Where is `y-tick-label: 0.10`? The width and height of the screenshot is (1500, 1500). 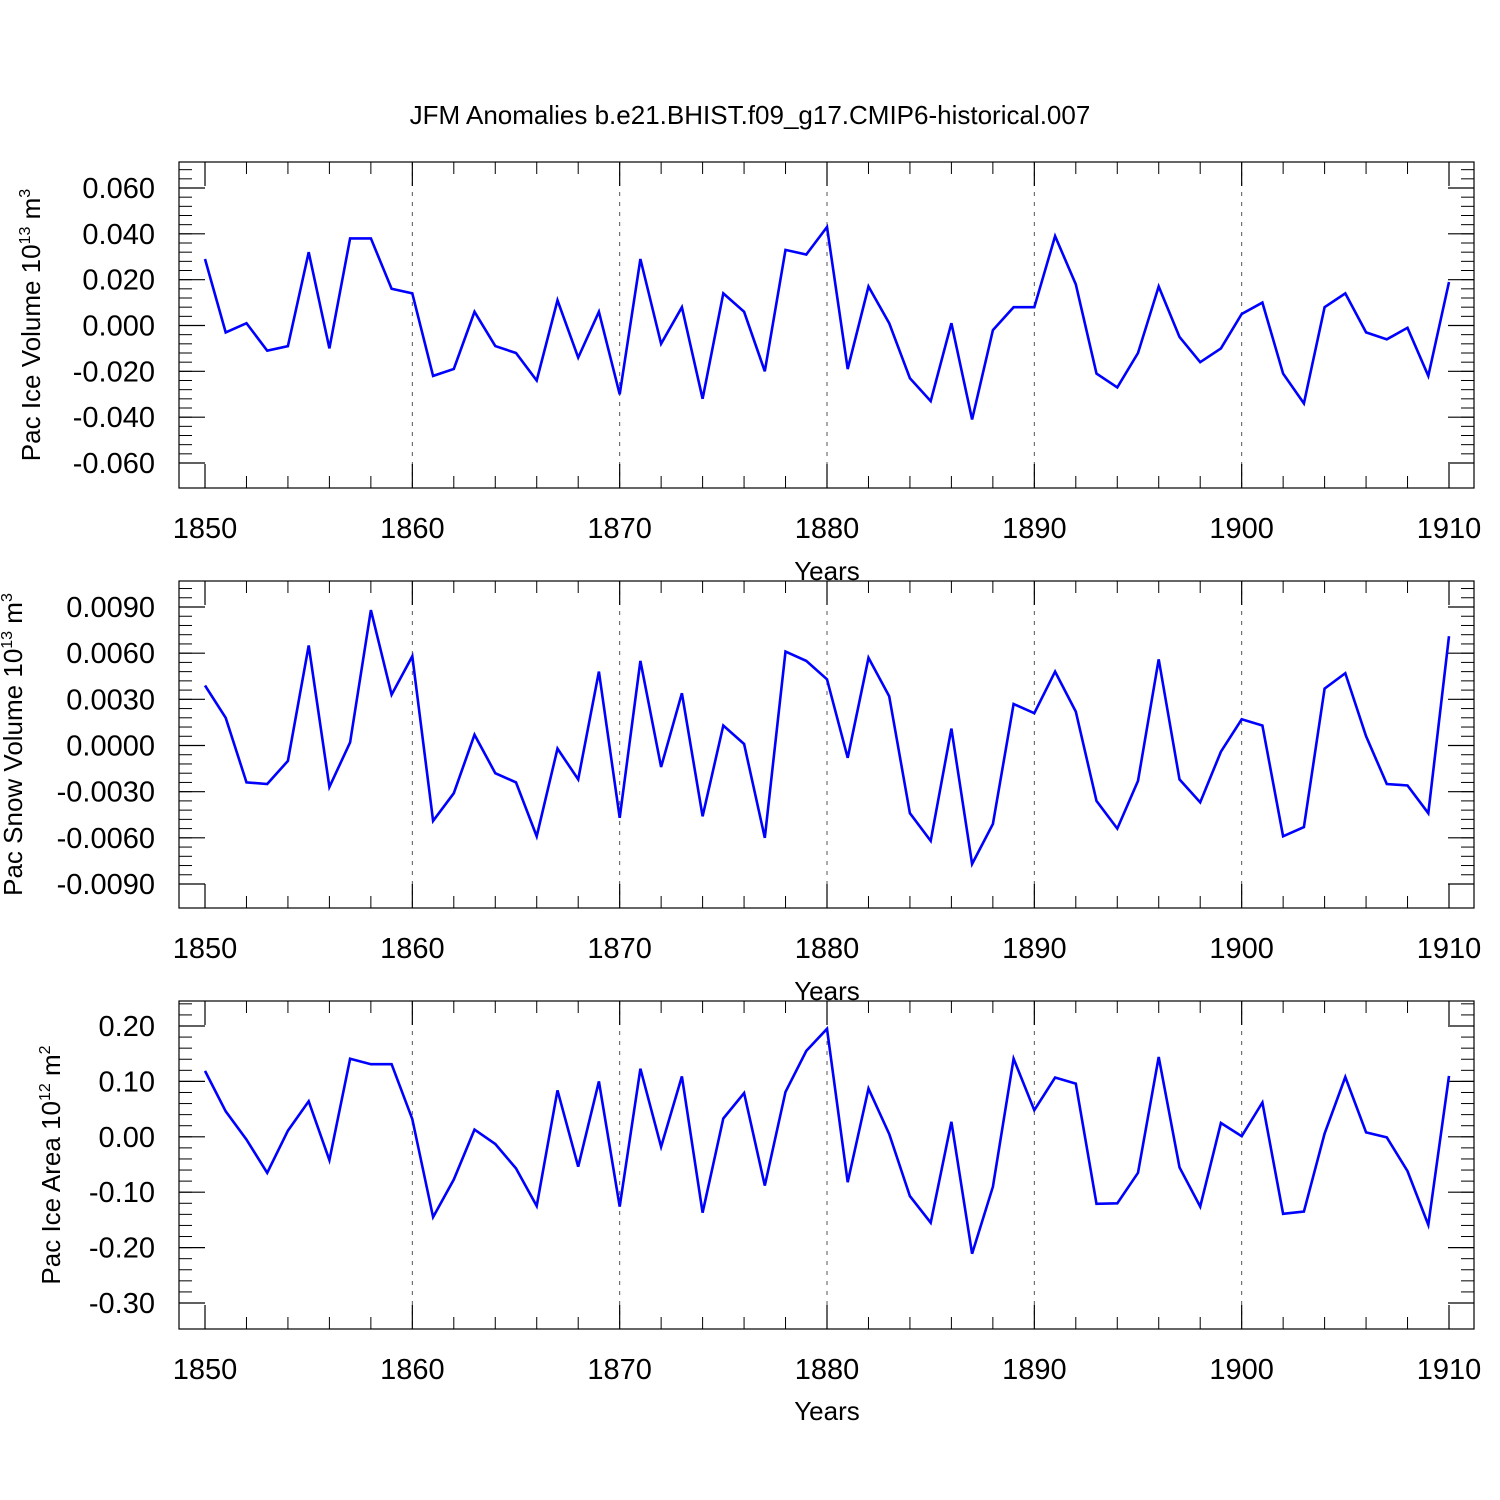 y-tick-label: 0.10 is located at coordinates (127, 1082).